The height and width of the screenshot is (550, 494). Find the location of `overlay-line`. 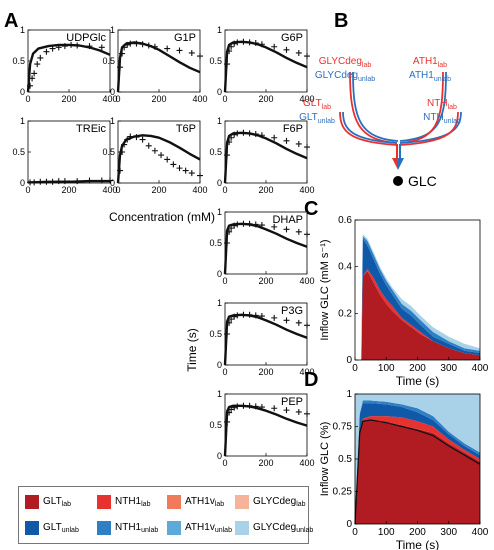

overlay-line is located at coordinates (417, 472).